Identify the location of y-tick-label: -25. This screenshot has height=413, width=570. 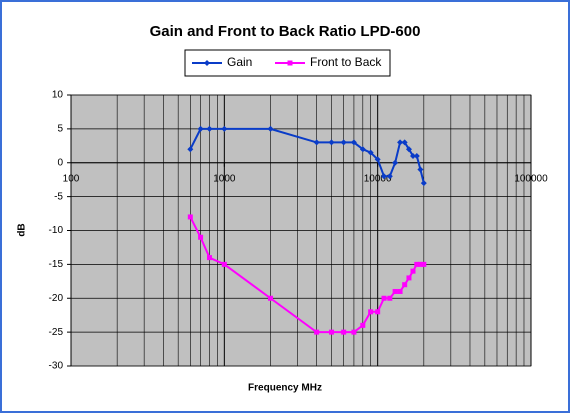
(56, 332).